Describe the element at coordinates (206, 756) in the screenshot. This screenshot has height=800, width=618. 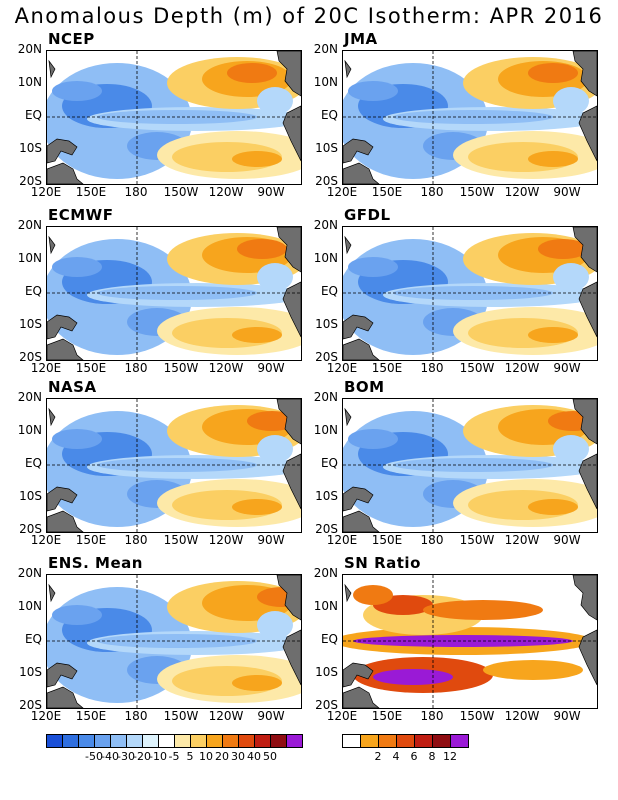
I see `colorbar-label: 10` at that location.